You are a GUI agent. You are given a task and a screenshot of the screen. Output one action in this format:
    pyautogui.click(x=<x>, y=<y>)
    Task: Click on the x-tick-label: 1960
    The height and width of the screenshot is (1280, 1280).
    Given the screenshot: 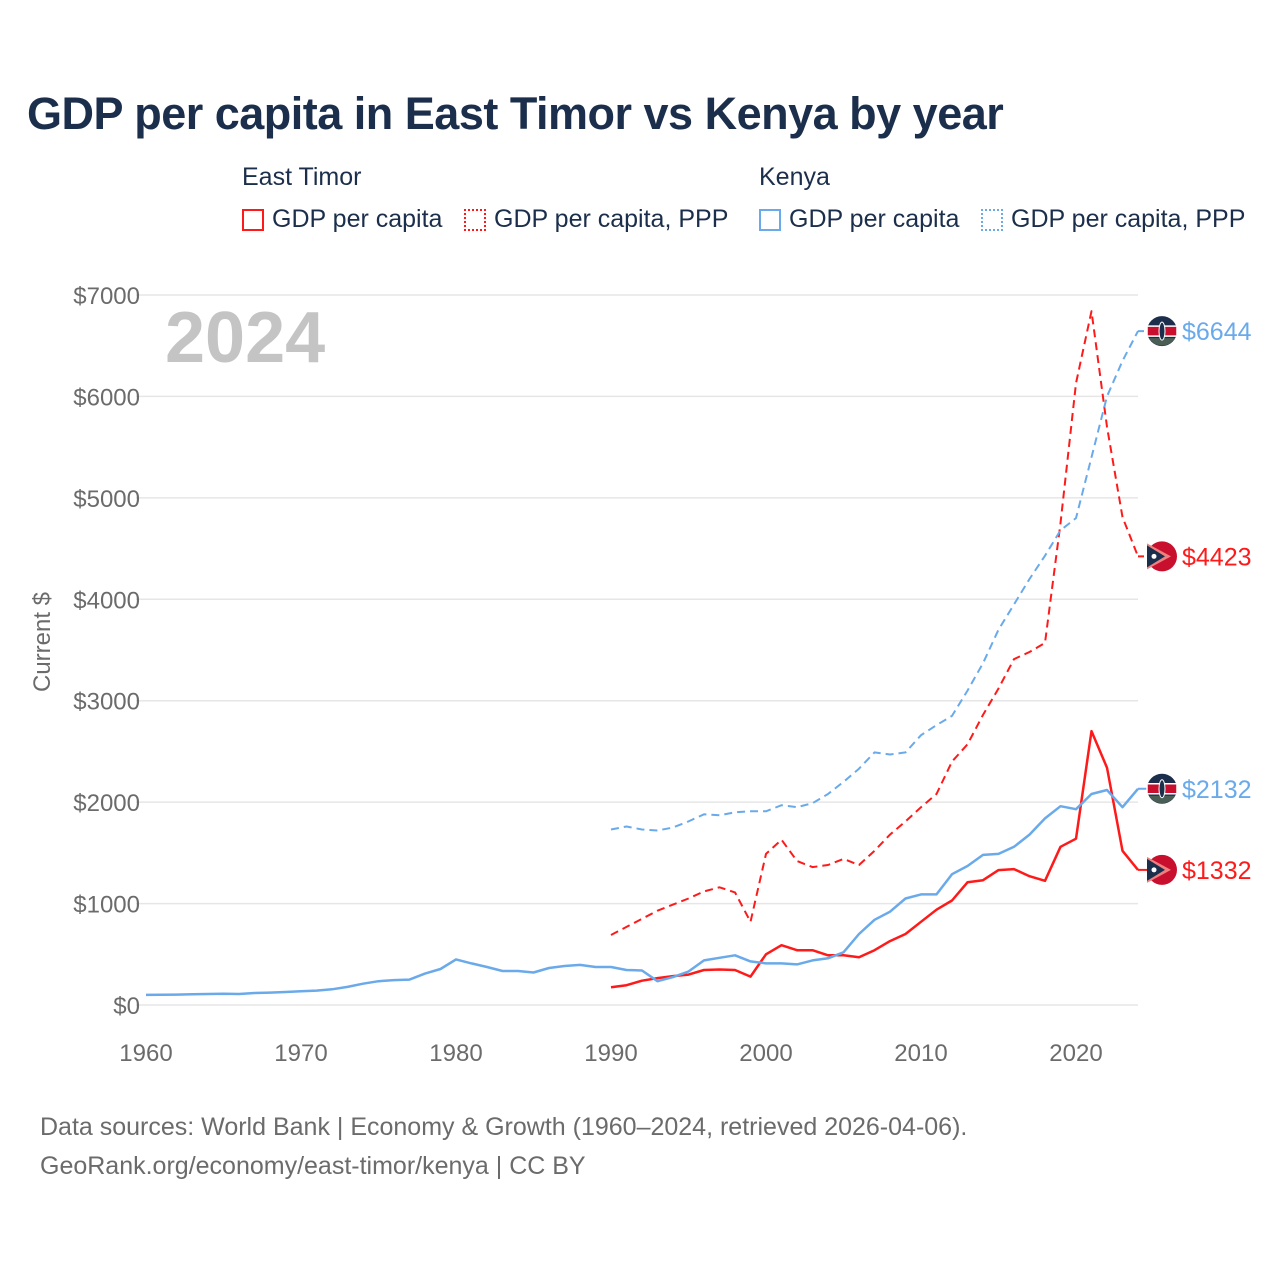 What is the action you would take?
    pyautogui.click(x=145, y=1053)
    